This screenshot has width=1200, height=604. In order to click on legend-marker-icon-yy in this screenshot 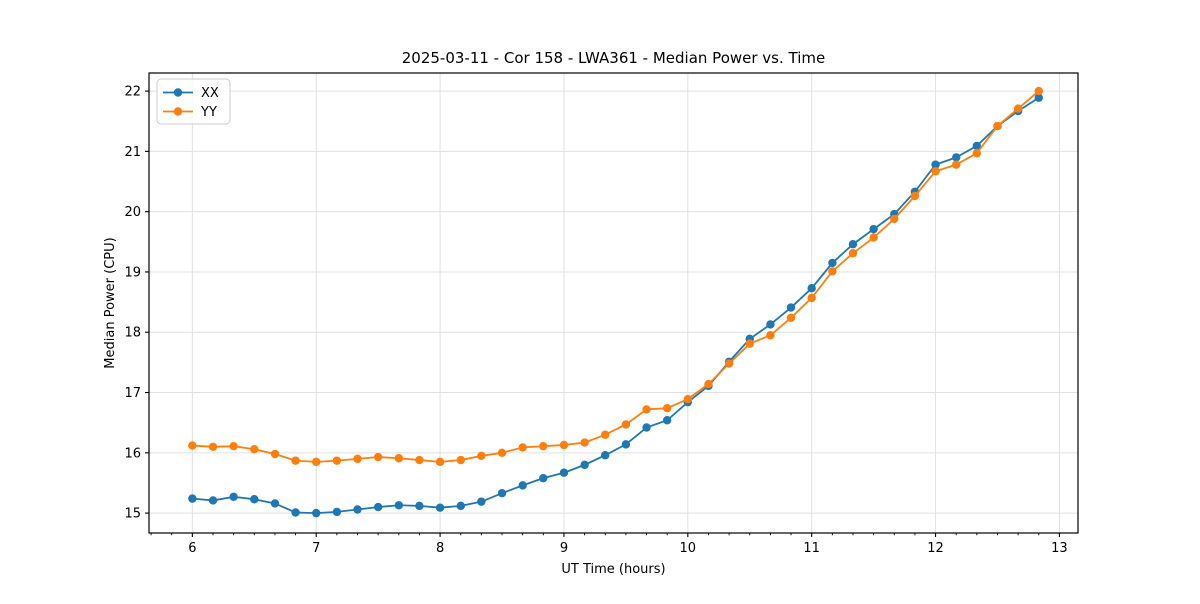, I will do `click(178, 111)`.